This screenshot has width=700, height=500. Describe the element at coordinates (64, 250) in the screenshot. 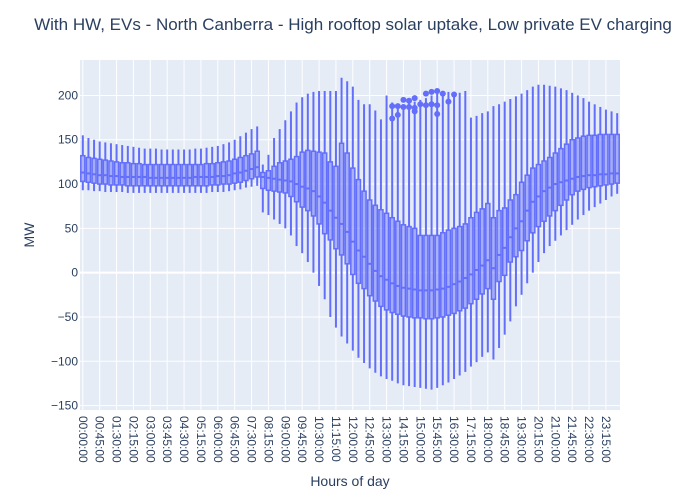

I see `y-axis-ticks: −150 −100 −50 0 50 100 150 200` at that location.